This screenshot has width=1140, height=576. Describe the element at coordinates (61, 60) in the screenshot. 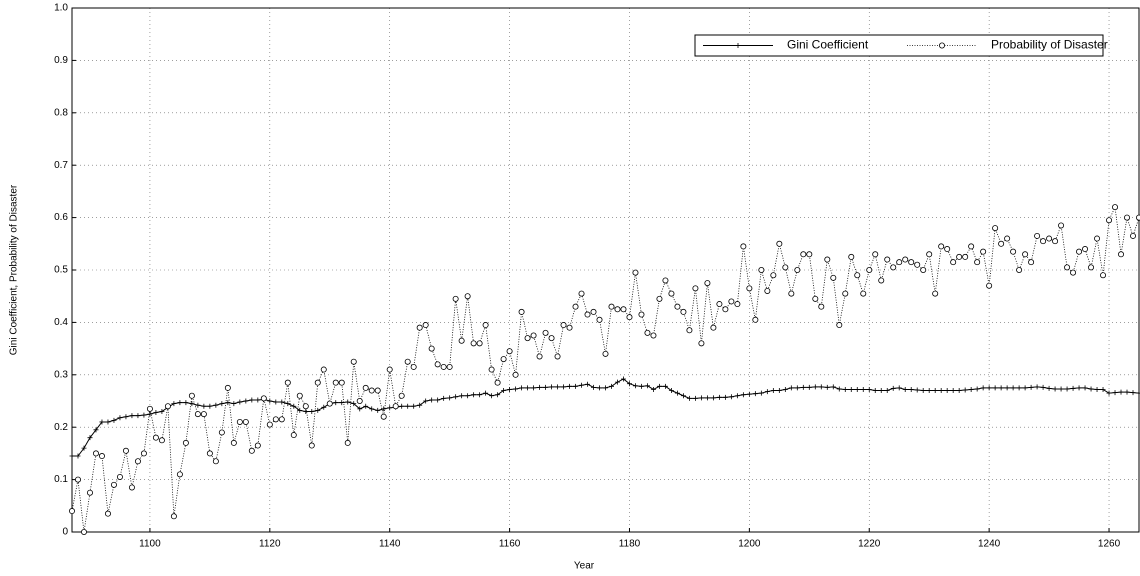

I see `y-tick-label: 0.9` at that location.